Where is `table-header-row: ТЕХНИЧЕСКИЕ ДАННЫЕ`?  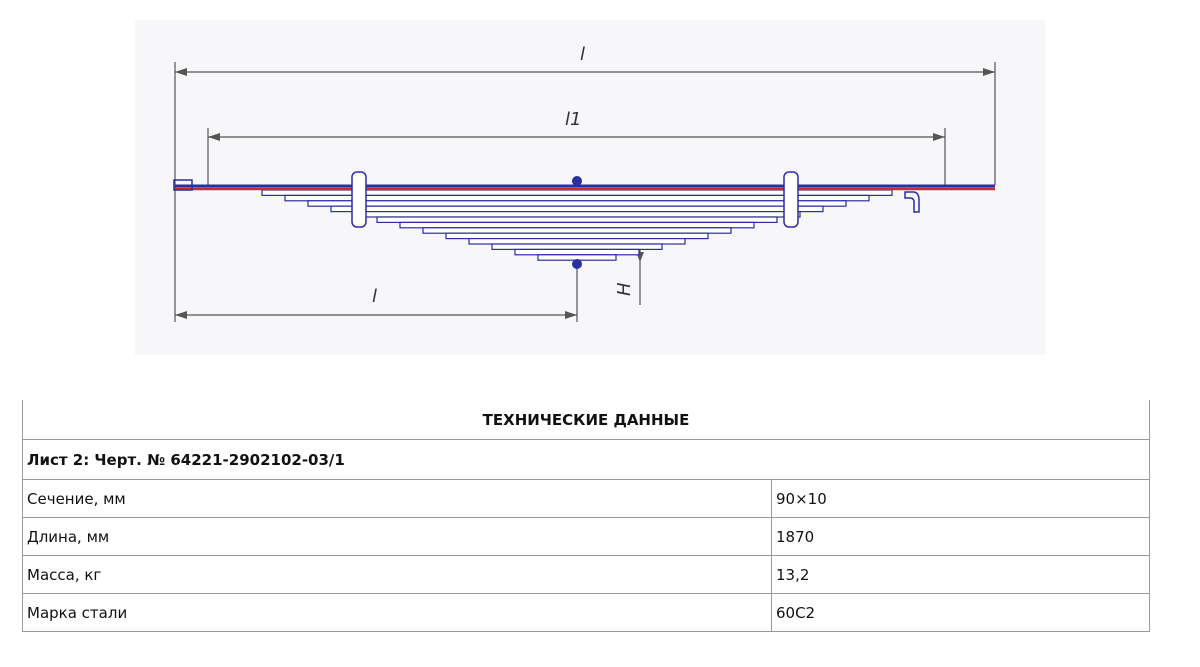
table-header-row: ТЕХНИЧЕСКИЕ ДАННЫЕ is located at coordinates (586, 420).